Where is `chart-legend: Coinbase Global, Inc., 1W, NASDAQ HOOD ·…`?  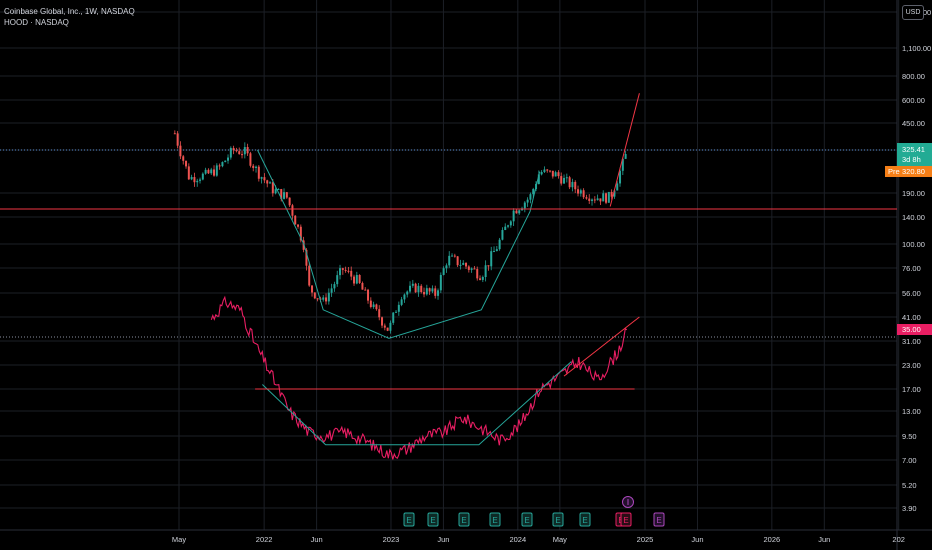 chart-legend: Coinbase Global, Inc., 1W, NASDAQ HOOD ·… is located at coordinates (69, 17).